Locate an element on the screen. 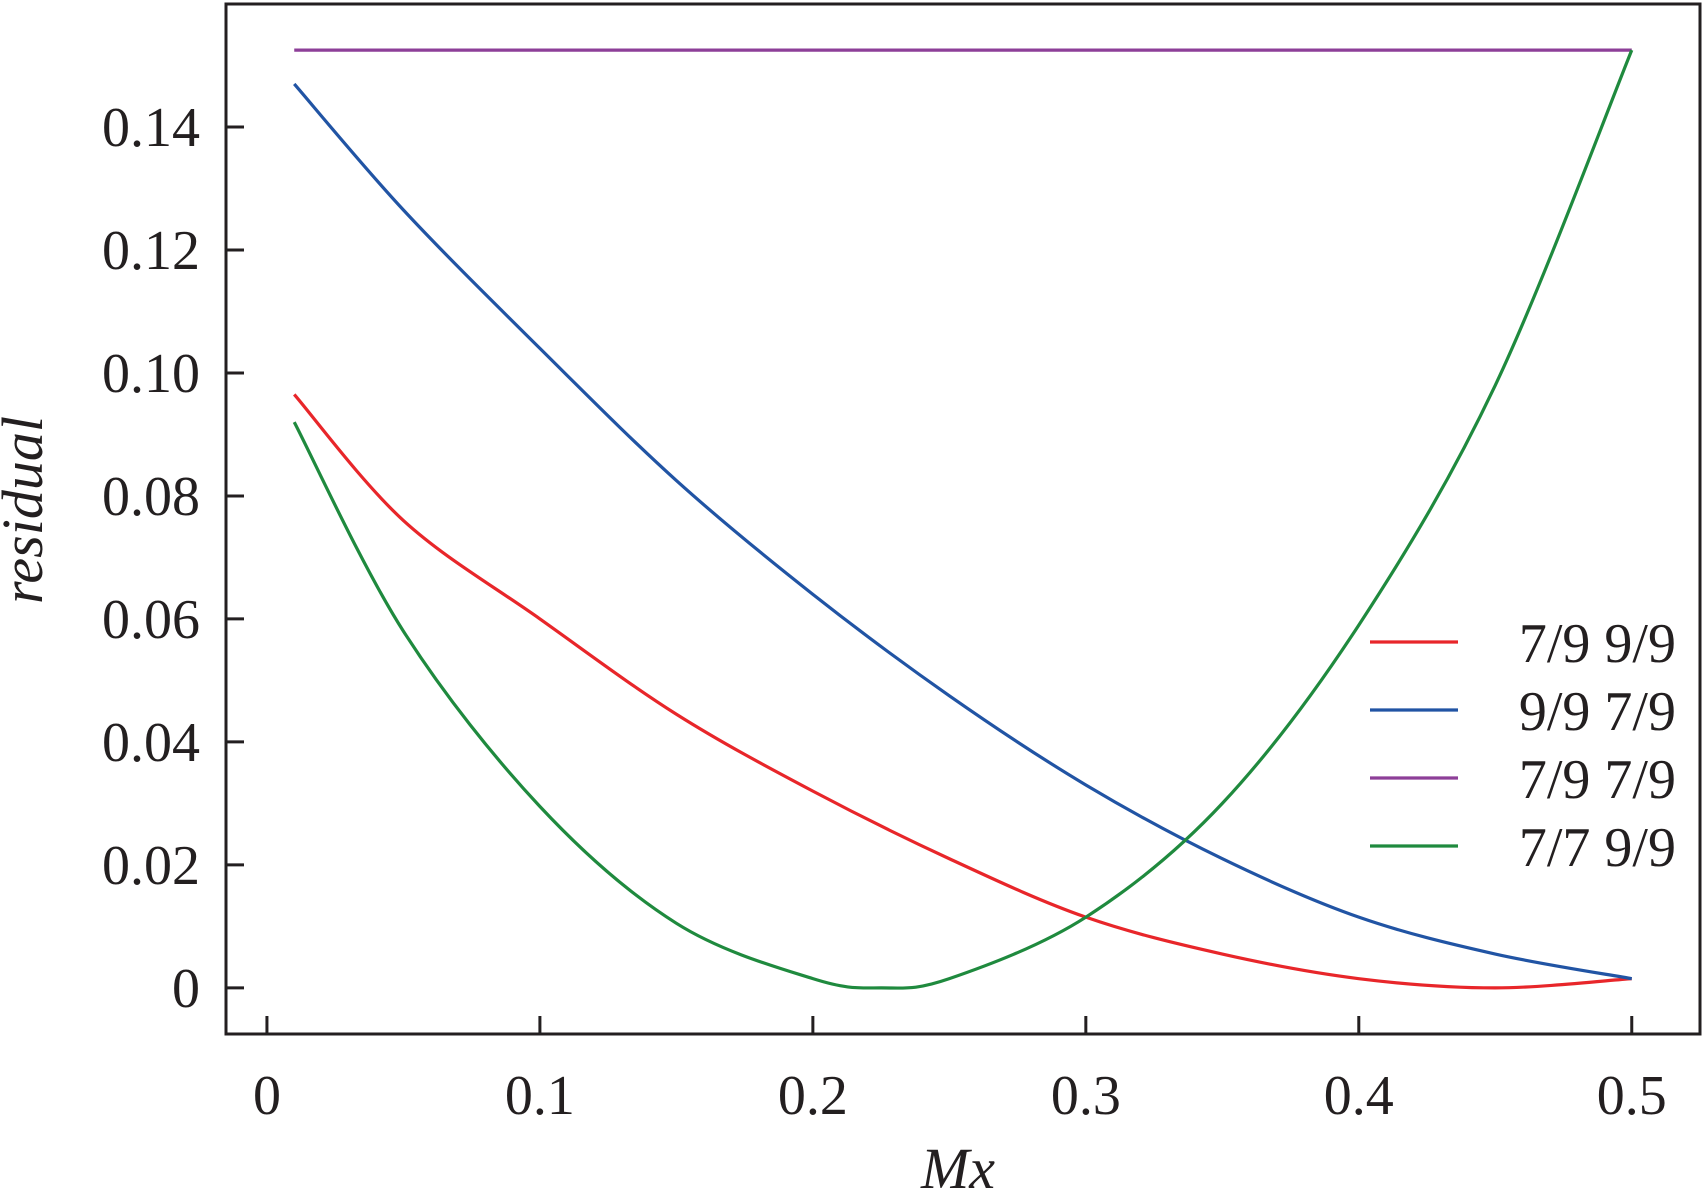  x-tick-label: 0.2 is located at coordinates (813, 1096).